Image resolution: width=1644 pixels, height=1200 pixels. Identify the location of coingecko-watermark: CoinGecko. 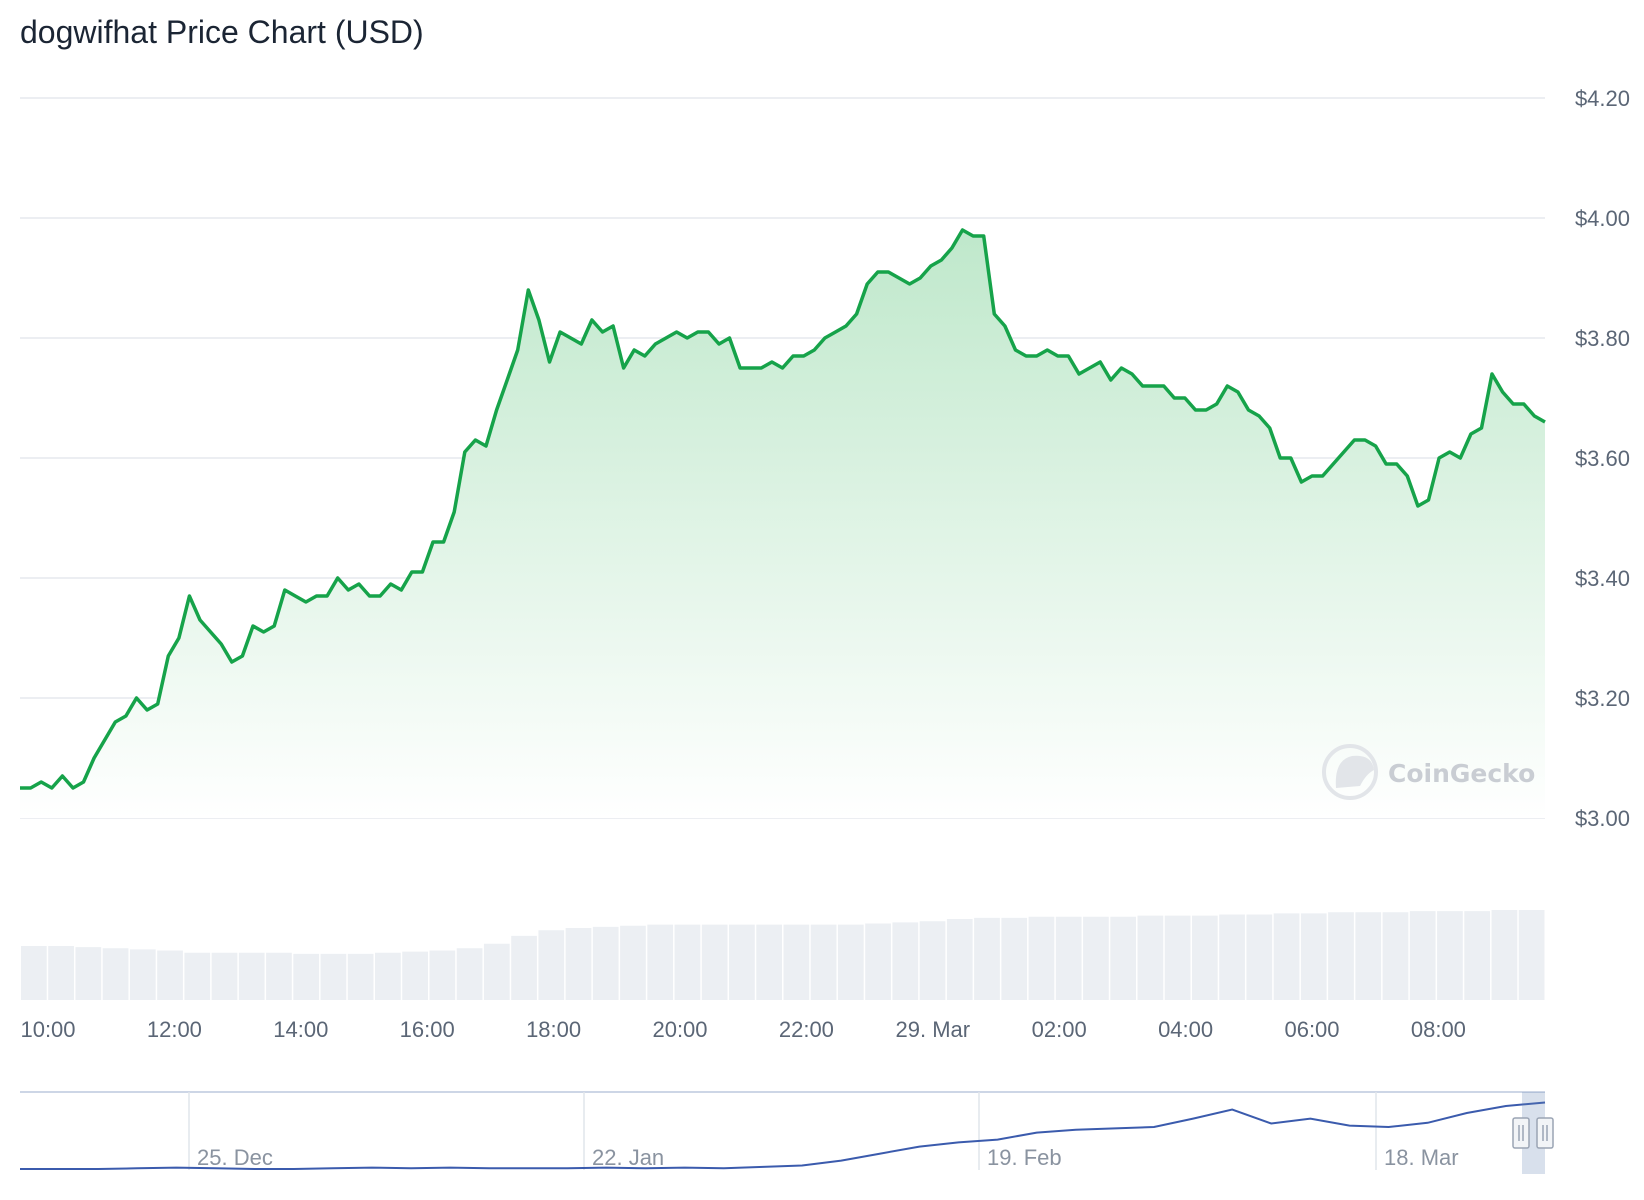
(1428, 772).